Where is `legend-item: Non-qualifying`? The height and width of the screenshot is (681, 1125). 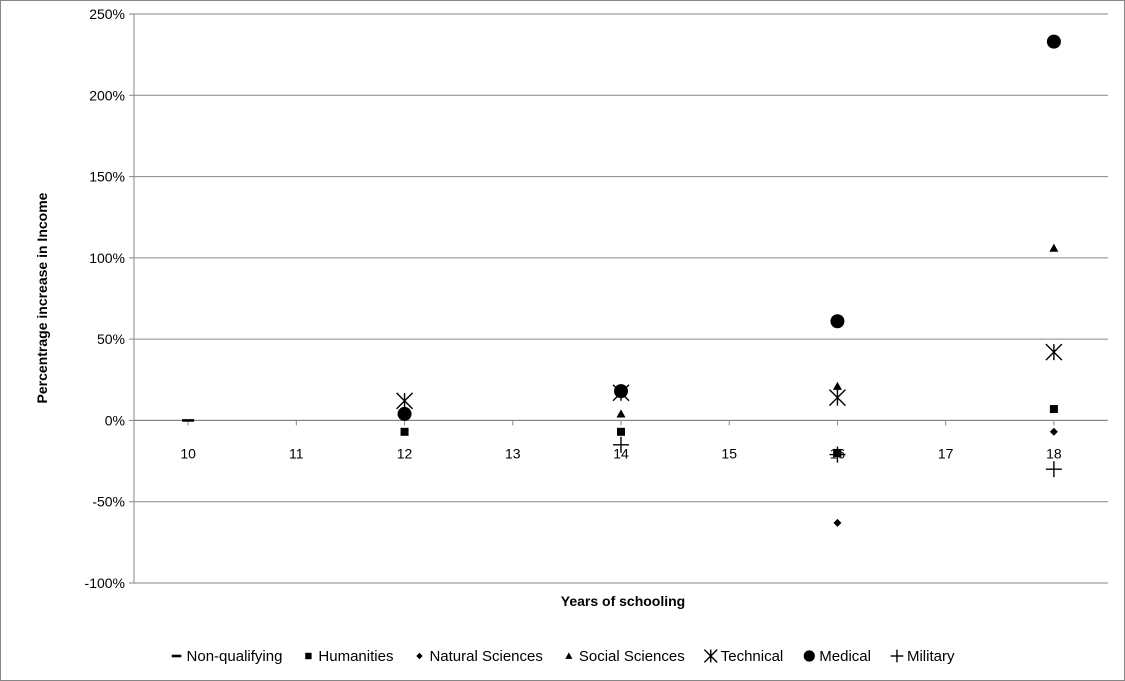
legend-item: Non-qualifying is located at coordinates (227, 656).